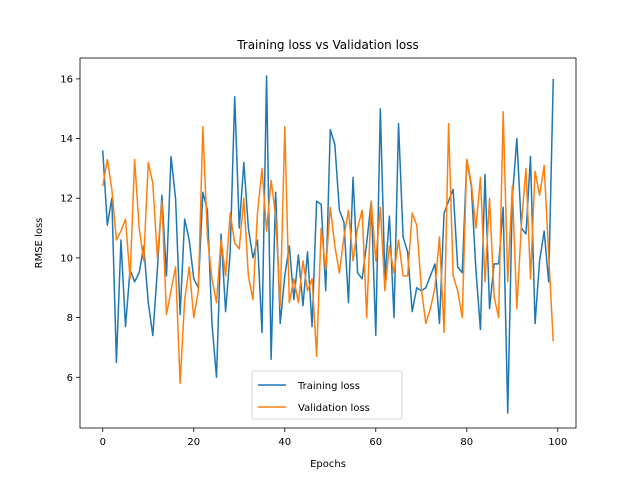 Image resolution: width=640 pixels, height=480 pixels. What do you see at coordinates (39, 243) in the screenshot?
I see `y-axis-label: RMSE loss` at bounding box center [39, 243].